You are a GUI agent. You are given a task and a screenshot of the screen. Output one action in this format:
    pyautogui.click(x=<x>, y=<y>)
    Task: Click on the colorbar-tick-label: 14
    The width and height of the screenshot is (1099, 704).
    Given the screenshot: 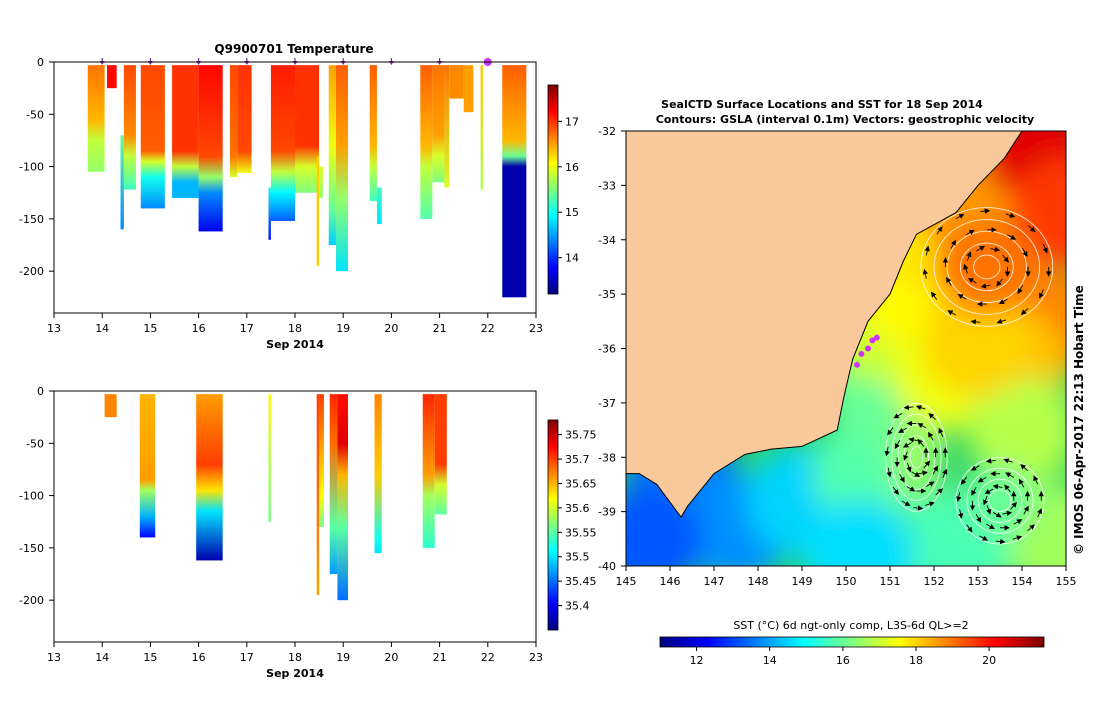 What is the action you would take?
    pyautogui.click(x=572, y=258)
    